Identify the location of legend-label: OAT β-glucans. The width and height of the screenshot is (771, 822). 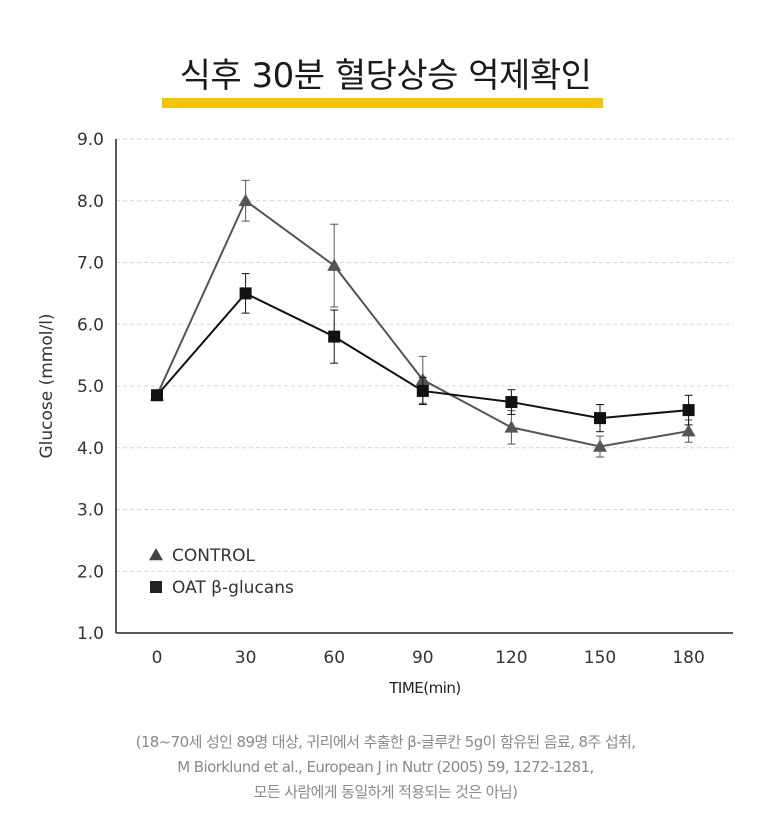
(233, 588).